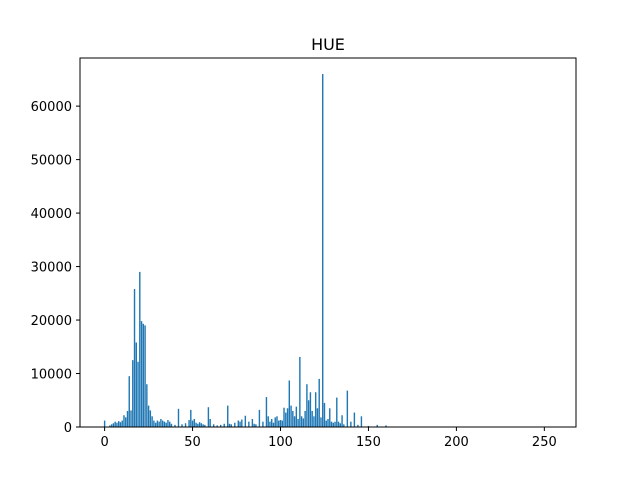 This screenshot has width=640, height=480. Describe the element at coordinates (68, 428) in the screenshot. I see `y-tick-label: 0` at that location.